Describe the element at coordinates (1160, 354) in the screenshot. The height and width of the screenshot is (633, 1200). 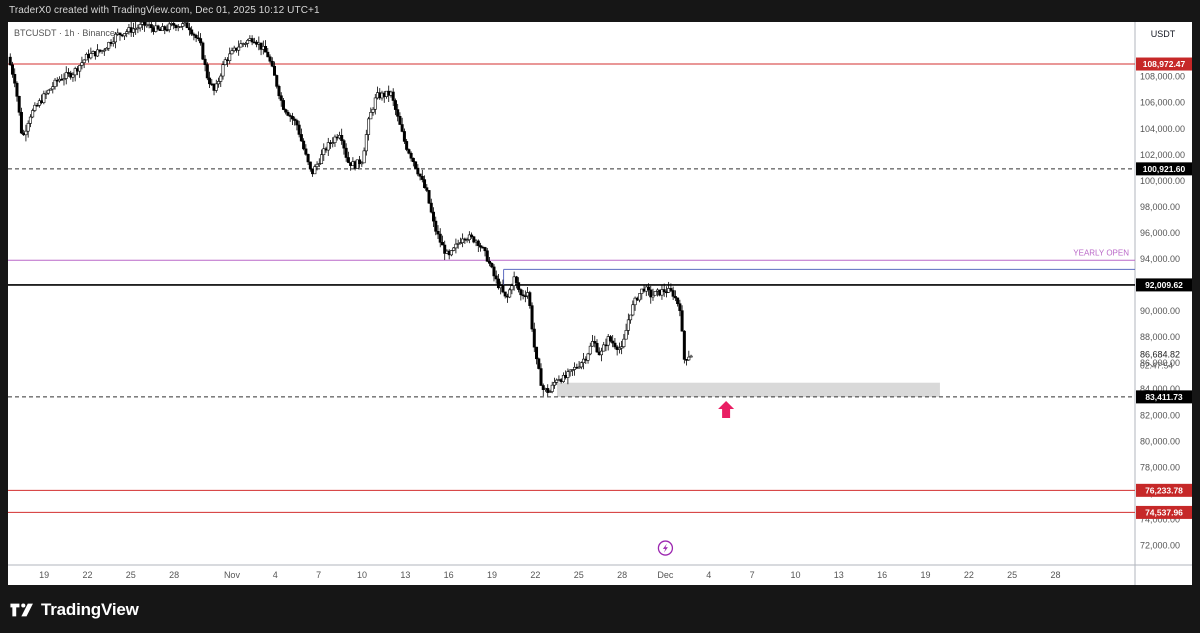
I see `current-price-label: 86,684.82` at that location.